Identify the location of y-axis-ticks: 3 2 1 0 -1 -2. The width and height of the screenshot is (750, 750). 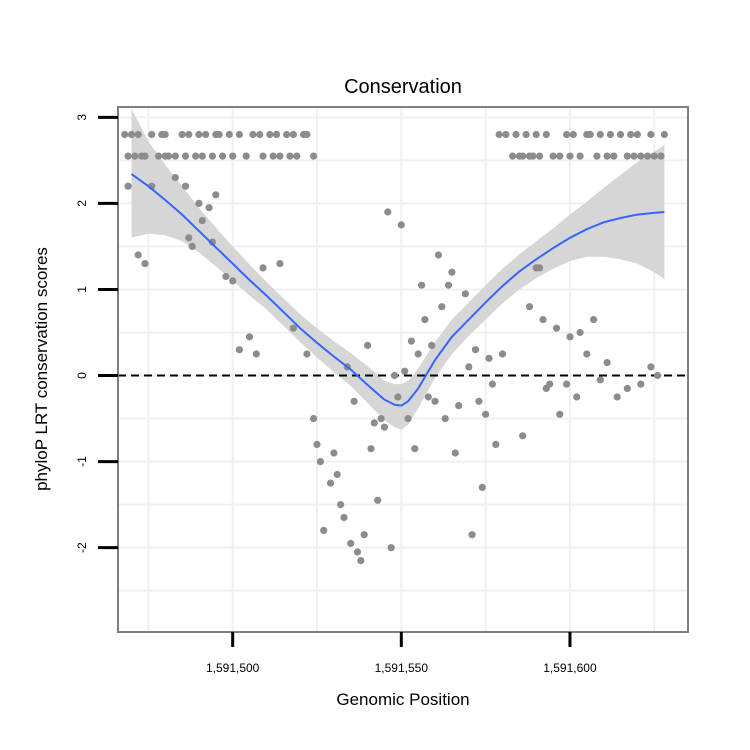
(96, 333).